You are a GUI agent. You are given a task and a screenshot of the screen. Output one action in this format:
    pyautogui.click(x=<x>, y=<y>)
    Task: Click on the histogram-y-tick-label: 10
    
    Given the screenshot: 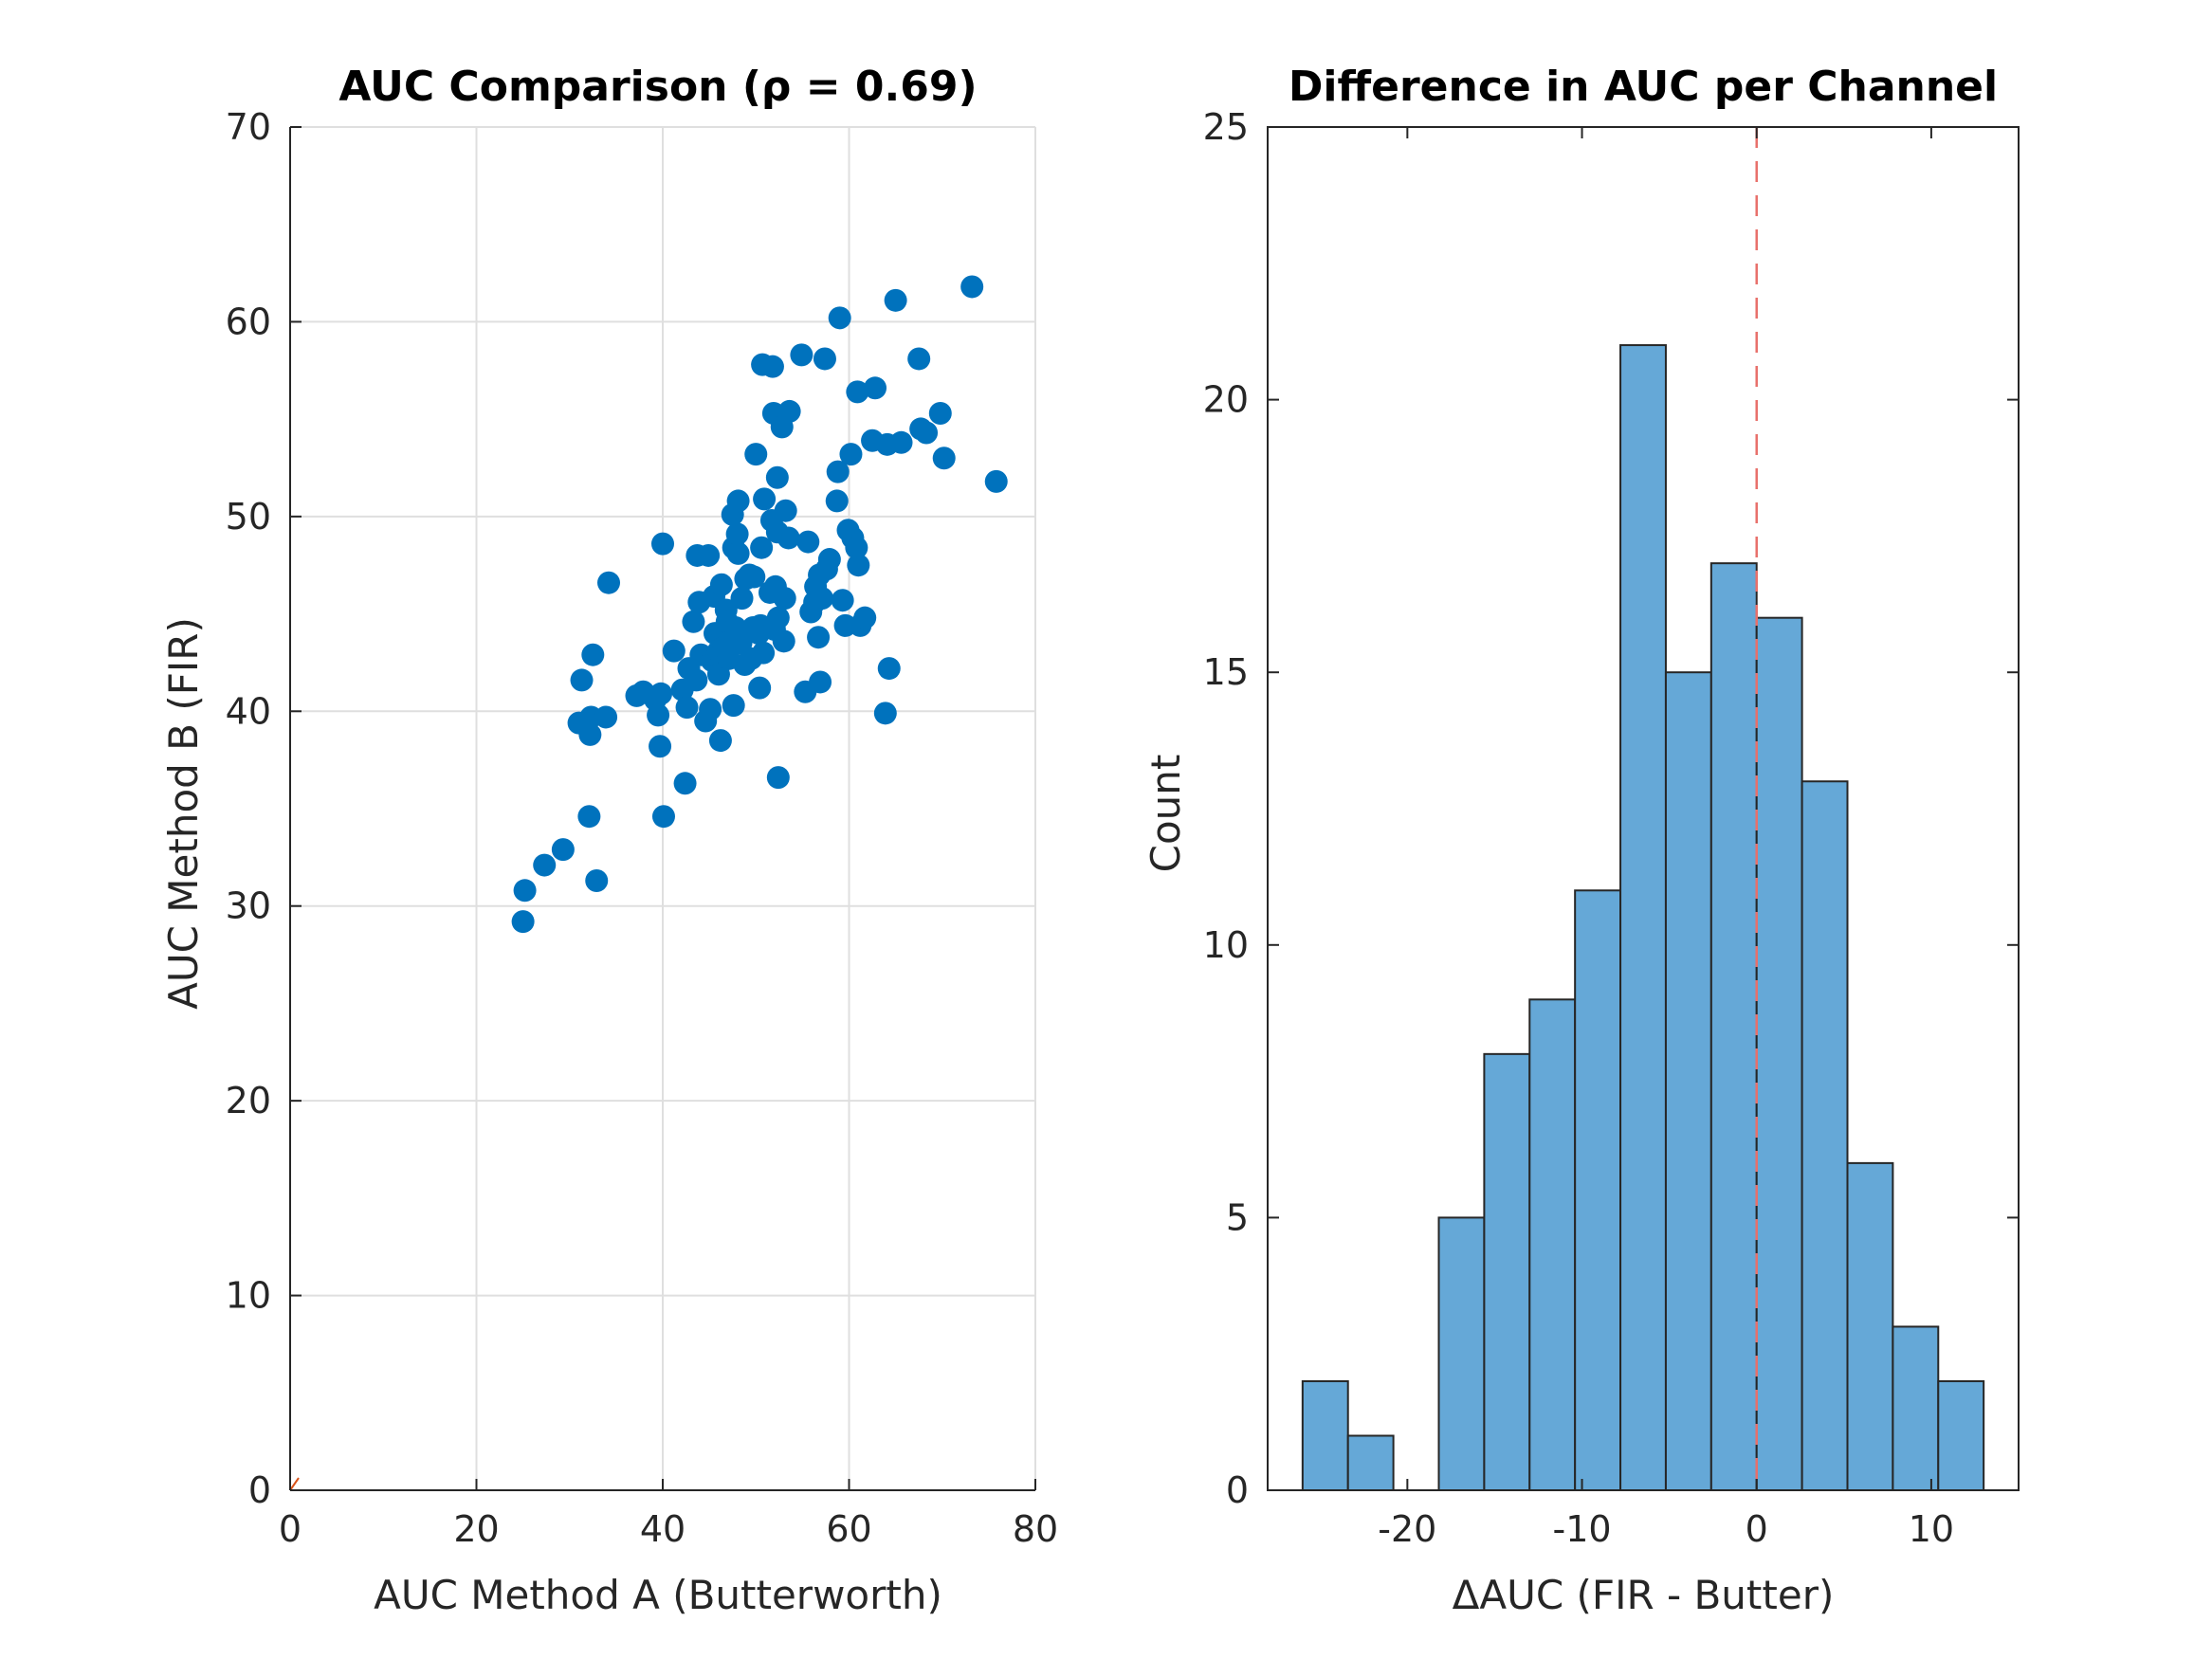 What is the action you would take?
    pyautogui.click(x=1226, y=945)
    